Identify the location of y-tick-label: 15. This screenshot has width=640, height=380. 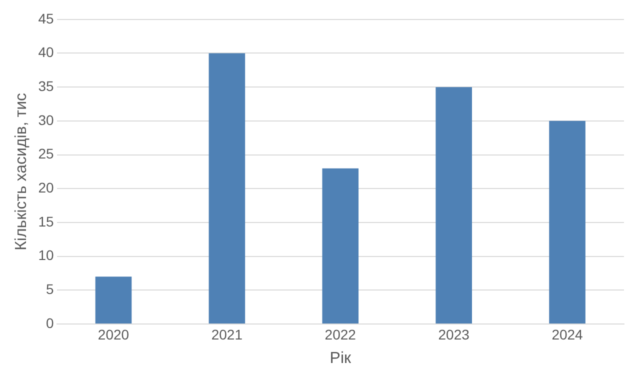
(46, 221).